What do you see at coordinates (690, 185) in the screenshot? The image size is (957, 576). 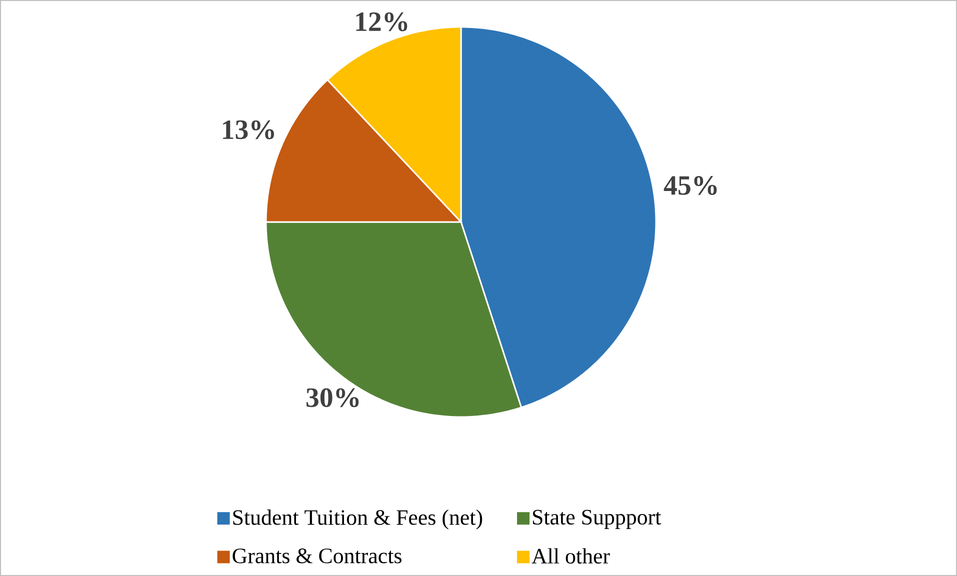 I see `data-label: 45%` at bounding box center [690, 185].